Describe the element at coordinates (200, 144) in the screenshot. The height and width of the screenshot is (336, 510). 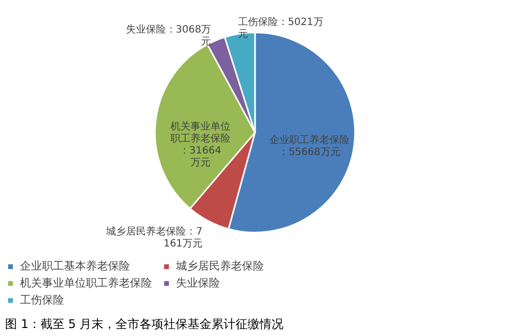
I see `data-label: 机关事业单位职工养老保险：31664万元` at that location.